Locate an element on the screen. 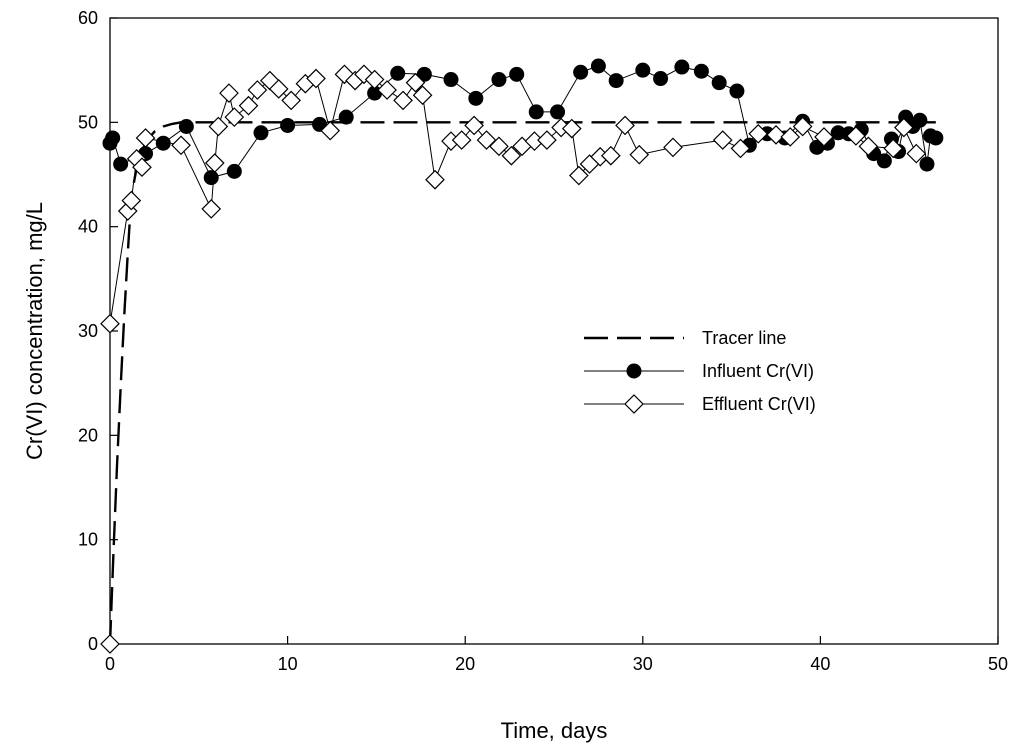  x-tick-label: 40 is located at coordinates (820, 664).